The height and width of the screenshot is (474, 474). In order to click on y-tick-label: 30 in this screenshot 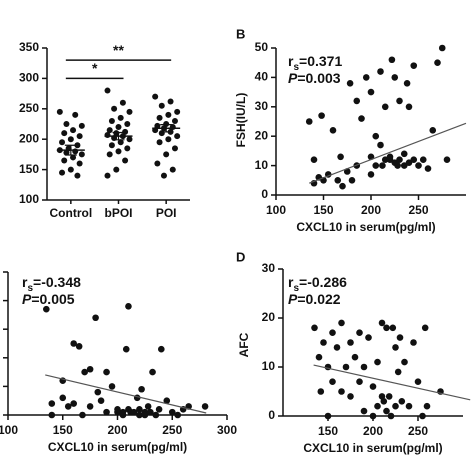, I will do `click(269, 268)`.